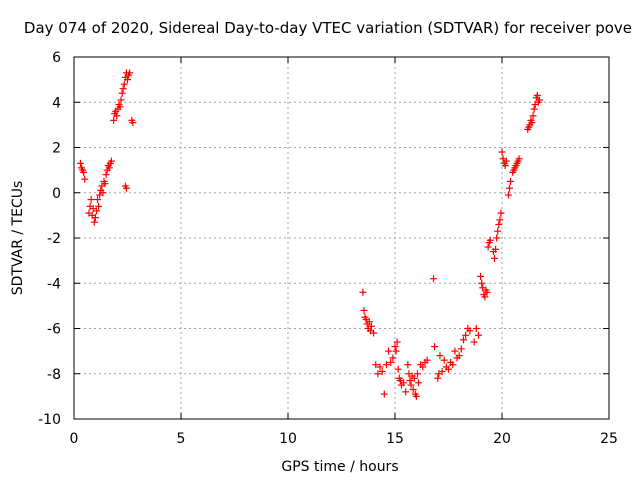 The width and height of the screenshot is (640, 480). I want to click on x-tick-label: 15, so click(395, 439).